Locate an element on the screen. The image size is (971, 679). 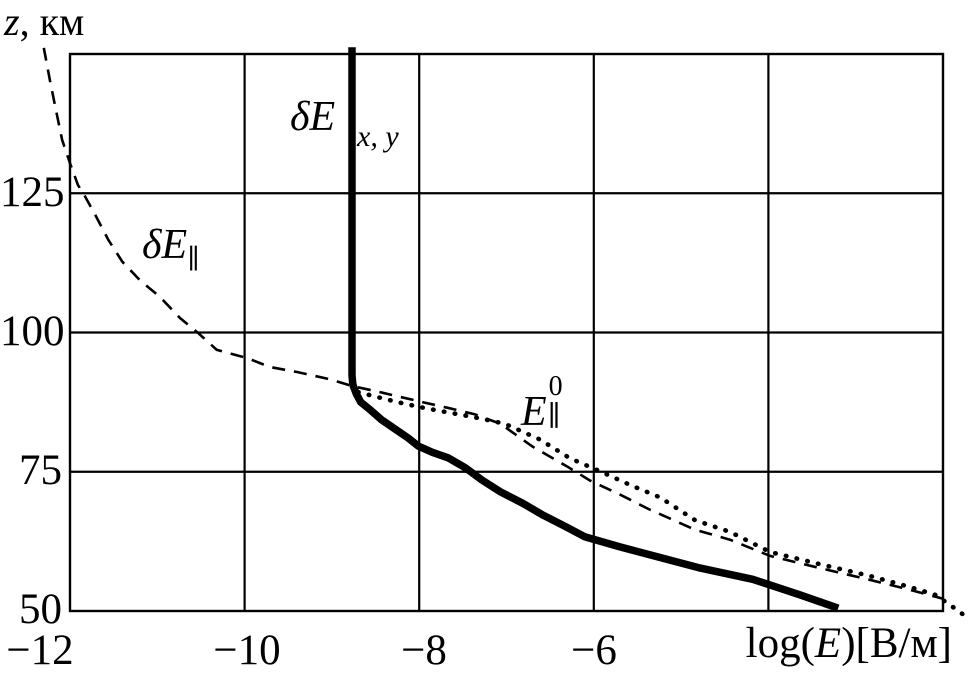
y-tick-125: 125 is located at coordinates (32, 192).